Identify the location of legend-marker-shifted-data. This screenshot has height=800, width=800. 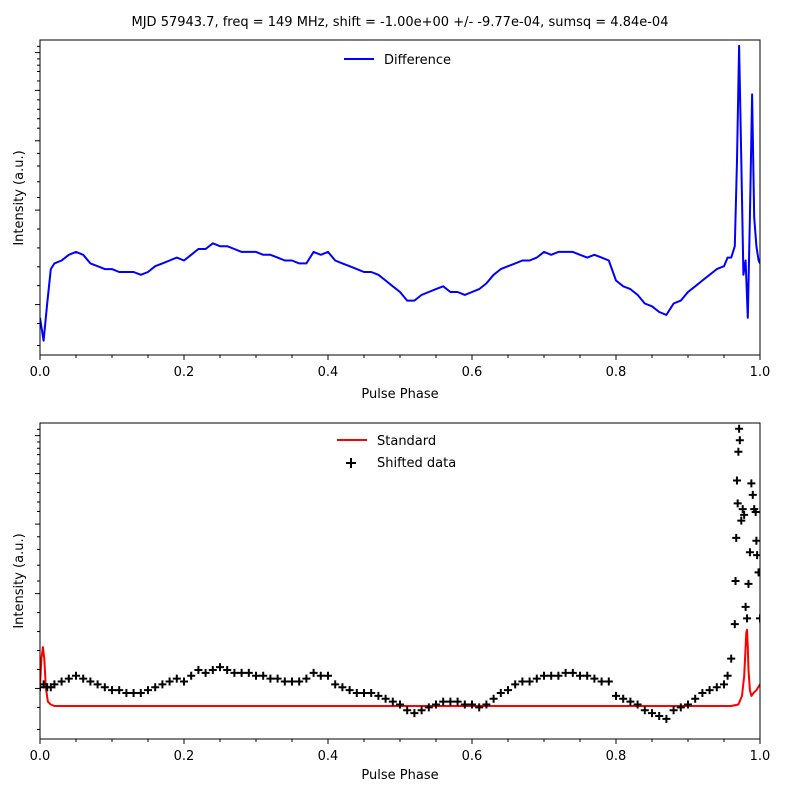
(351, 463).